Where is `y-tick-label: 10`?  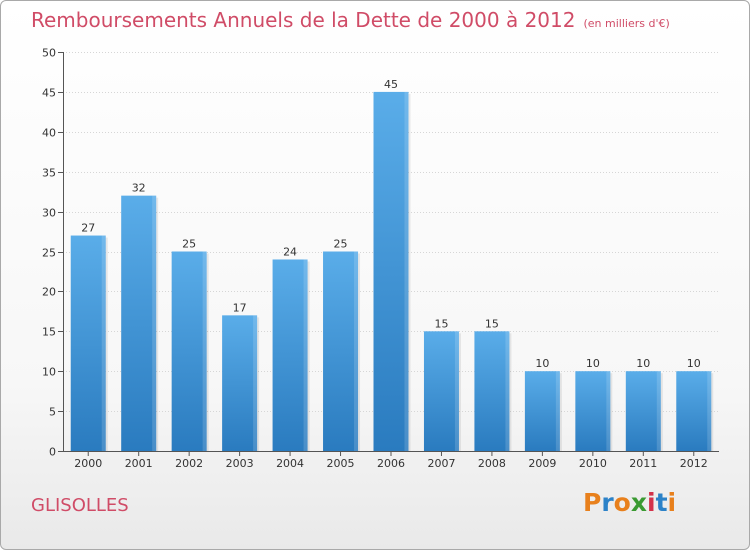 y-tick-label: 10 is located at coordinates (49, 372).